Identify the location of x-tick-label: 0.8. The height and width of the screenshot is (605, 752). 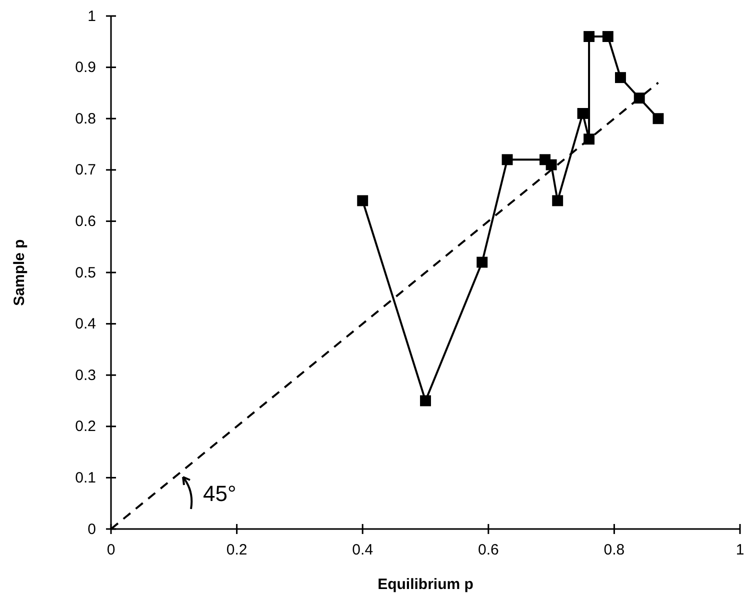
(614, 550).